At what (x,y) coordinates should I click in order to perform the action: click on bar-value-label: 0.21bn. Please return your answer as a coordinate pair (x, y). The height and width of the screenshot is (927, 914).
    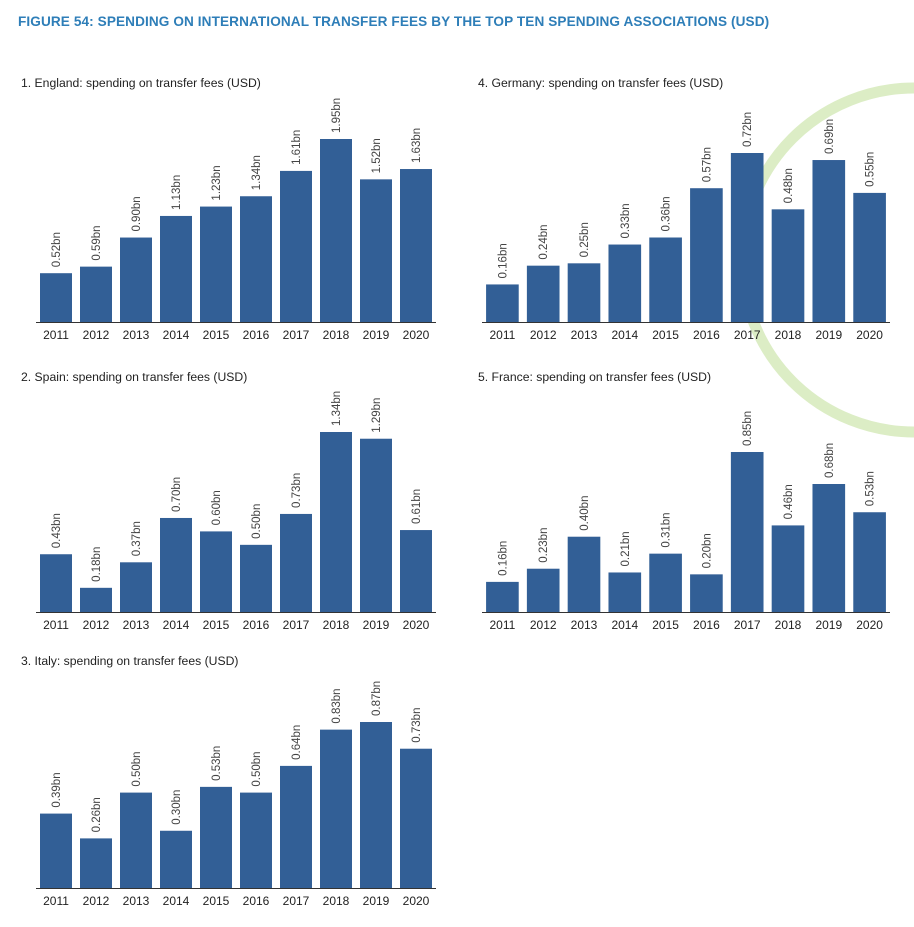
    Looking at the image, I should click on (626, 548).